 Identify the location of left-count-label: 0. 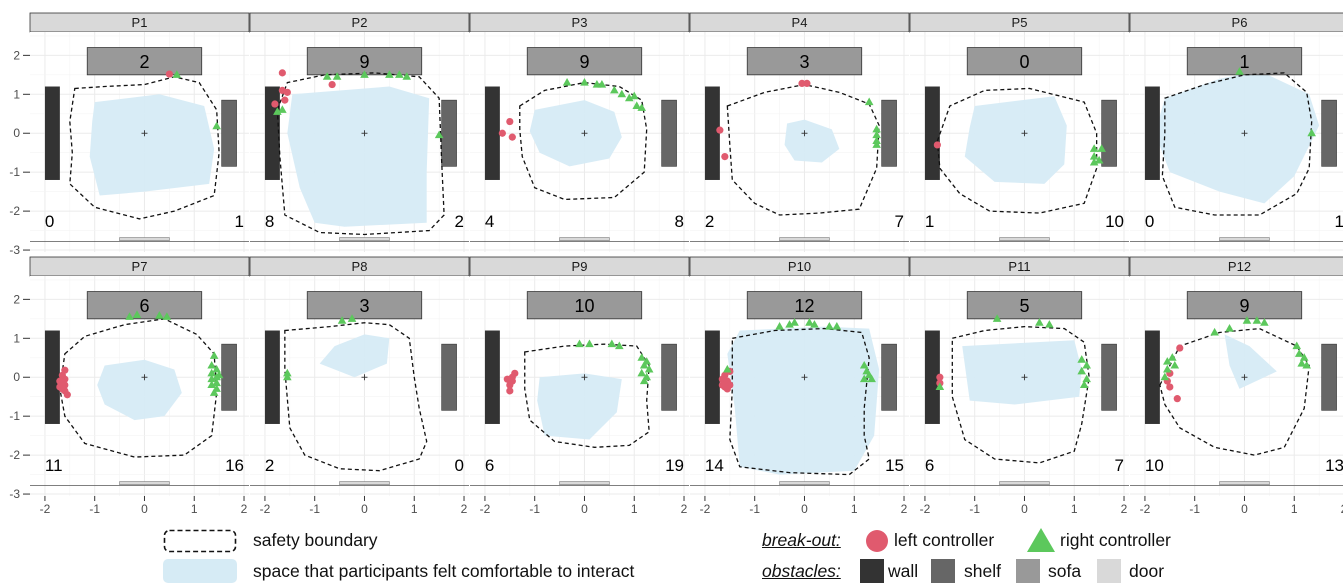
(49, 221).